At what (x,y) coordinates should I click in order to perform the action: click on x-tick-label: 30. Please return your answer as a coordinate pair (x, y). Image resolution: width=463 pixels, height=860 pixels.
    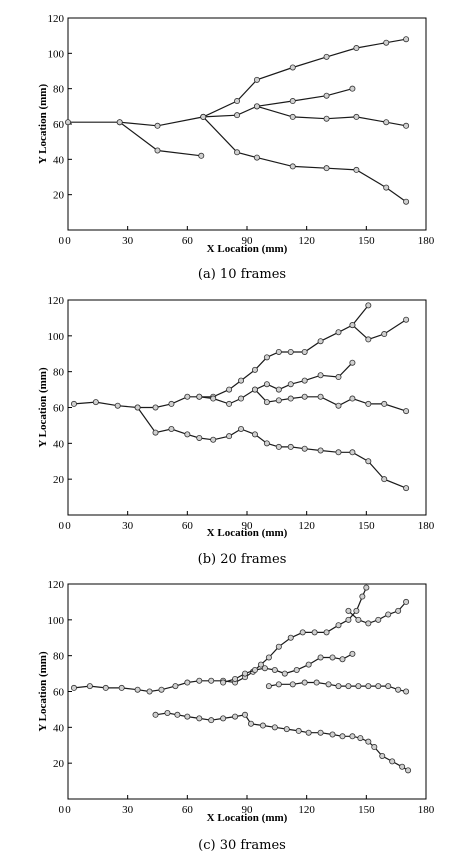
    Looking at the image, I should click on (128, 241).